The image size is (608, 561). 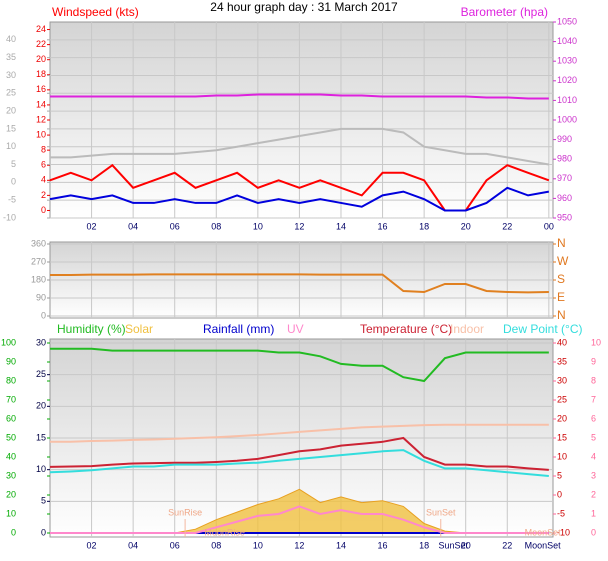 I want to click on y-tick-label: 22, so click(x=41, y=44).